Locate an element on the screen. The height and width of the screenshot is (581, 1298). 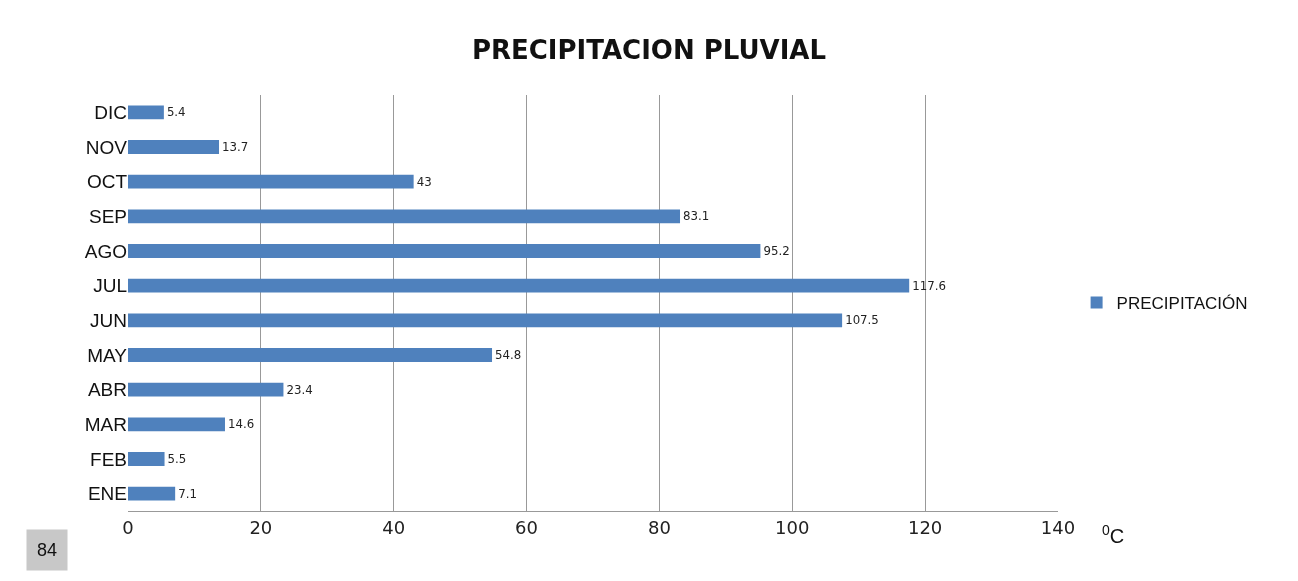
y-tick-label: SEP is located at coordinates (107, 216).